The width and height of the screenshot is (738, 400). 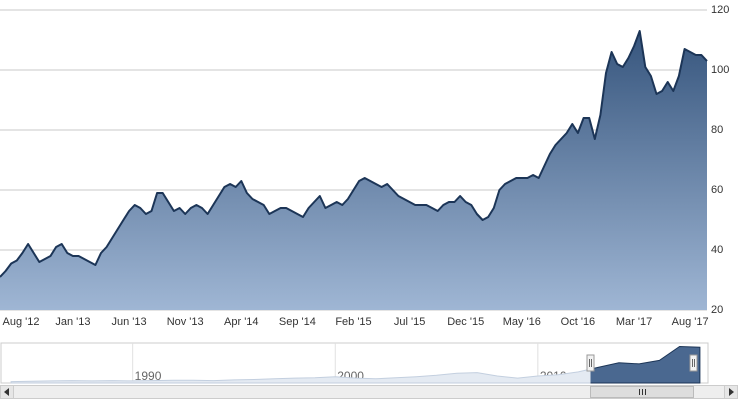 I want to click on nav-area, so click(x=355, y=364).